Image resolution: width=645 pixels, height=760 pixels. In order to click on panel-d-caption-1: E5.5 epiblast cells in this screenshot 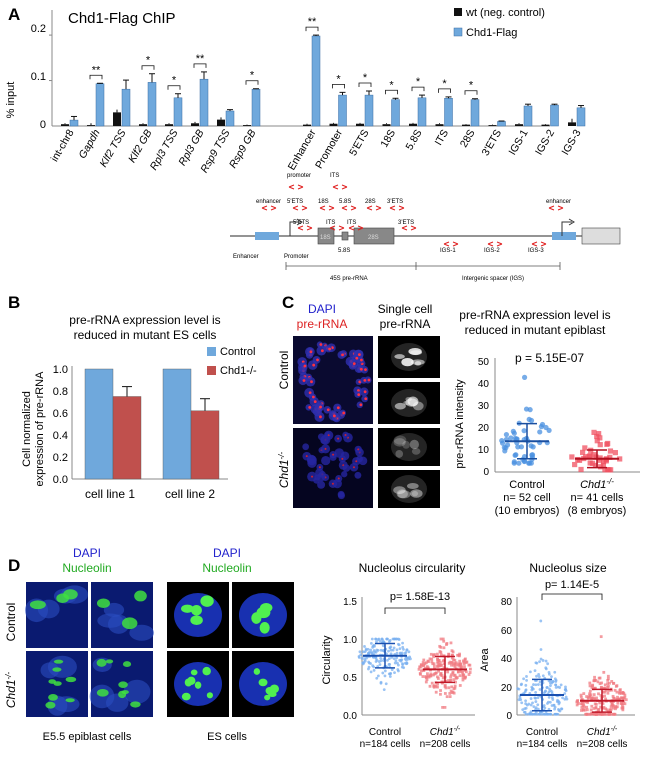, I will do `click(87, 737)`.